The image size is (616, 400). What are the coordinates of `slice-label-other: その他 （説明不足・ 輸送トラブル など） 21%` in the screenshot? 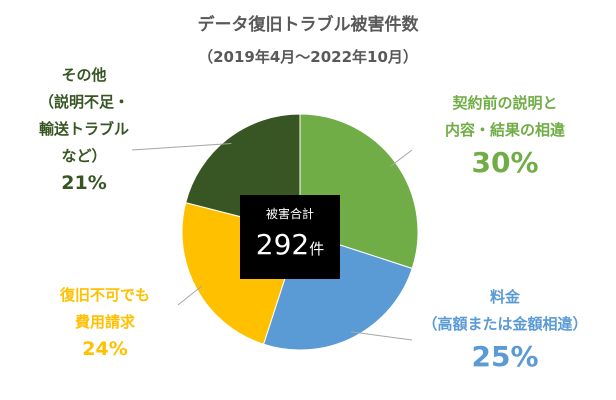 It's located at (84, 129).